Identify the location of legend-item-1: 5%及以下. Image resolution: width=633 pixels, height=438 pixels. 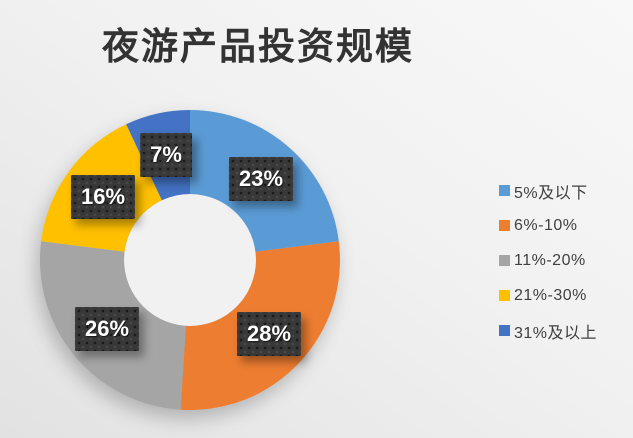
(548, 190).